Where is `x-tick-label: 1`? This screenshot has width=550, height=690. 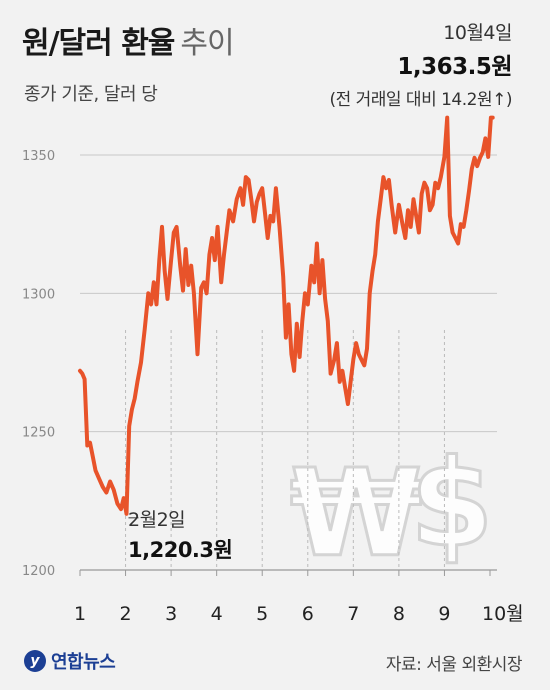 x-tick-label: 1 is located at coordinates (80, 614).